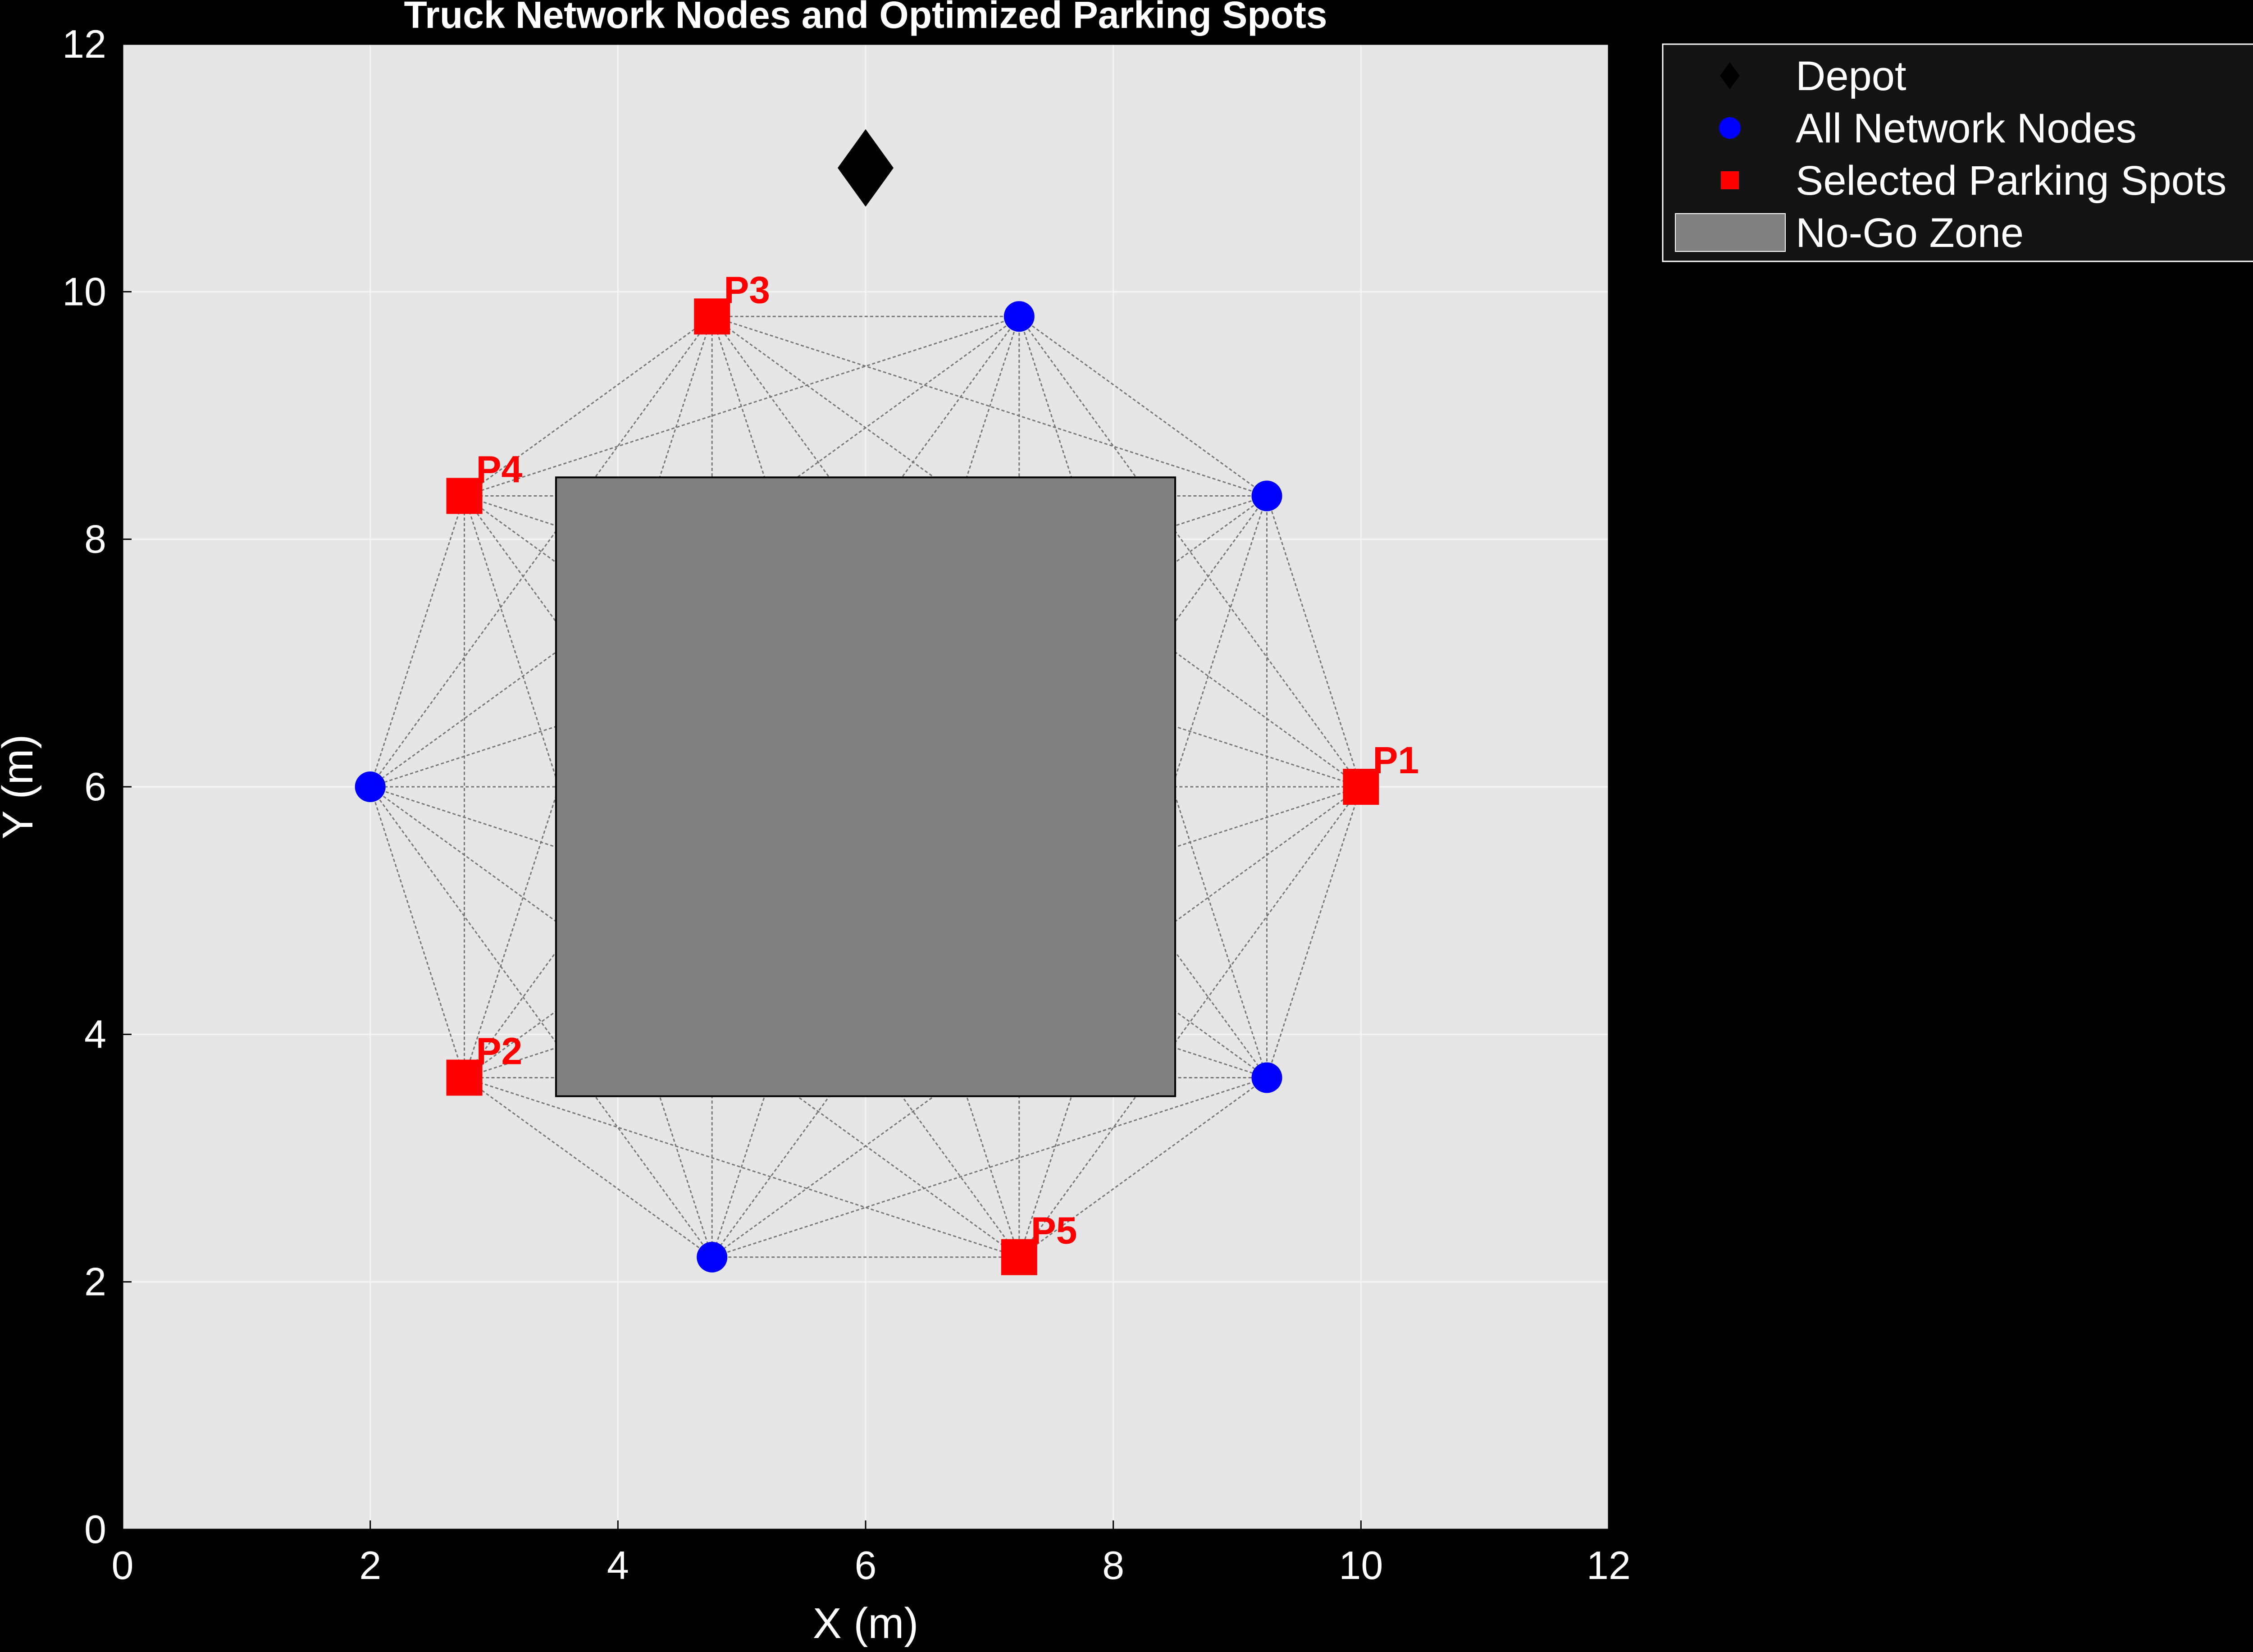 The height and width of the screenshot is (1652, 2253). Describe the element at coordinates (95, 1529) in the screenshot. I see `y-tick-label: 0` at that location.